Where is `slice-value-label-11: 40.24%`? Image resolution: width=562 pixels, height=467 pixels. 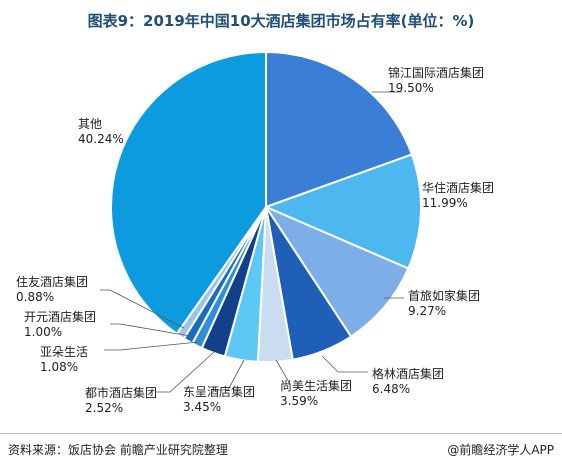
slice-value-label-11: 40.24% is located at coordinates (101, 139).